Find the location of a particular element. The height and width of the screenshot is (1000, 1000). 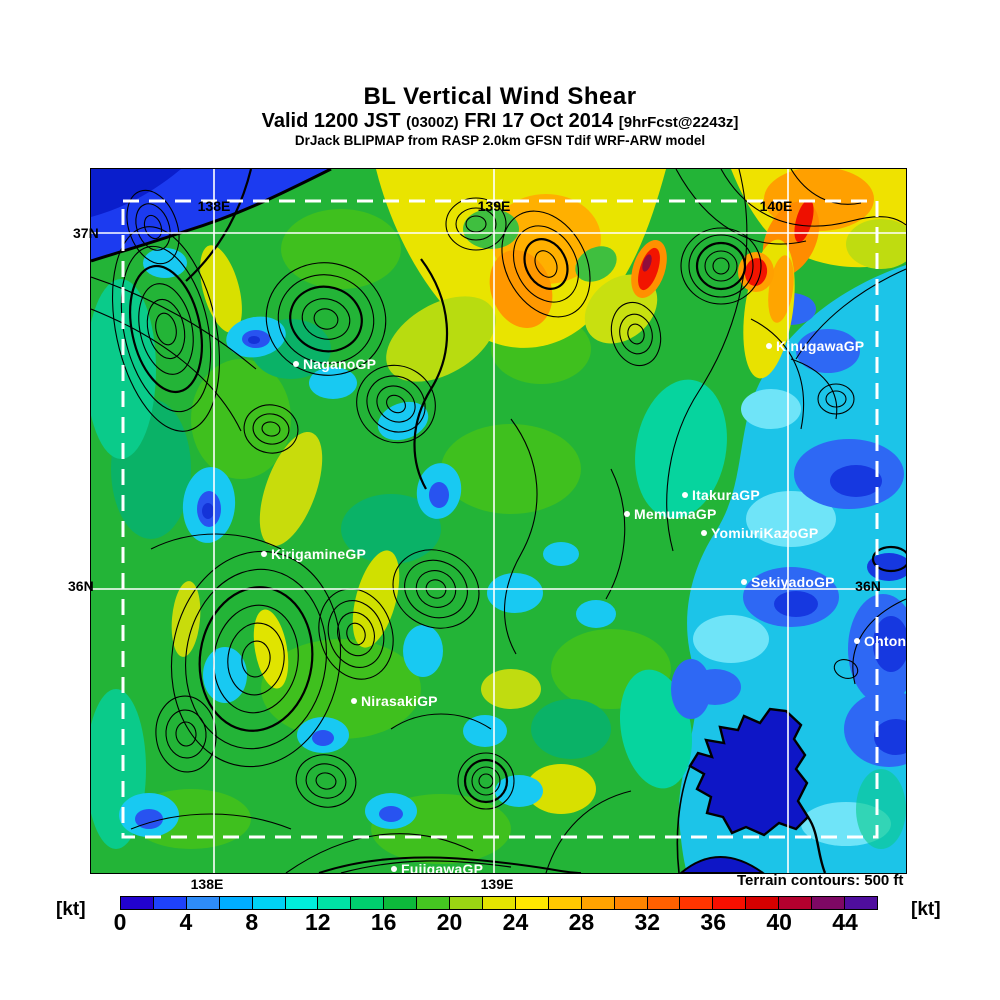

colorbar-tick-label: 12 is located at coordinates (317, 922).